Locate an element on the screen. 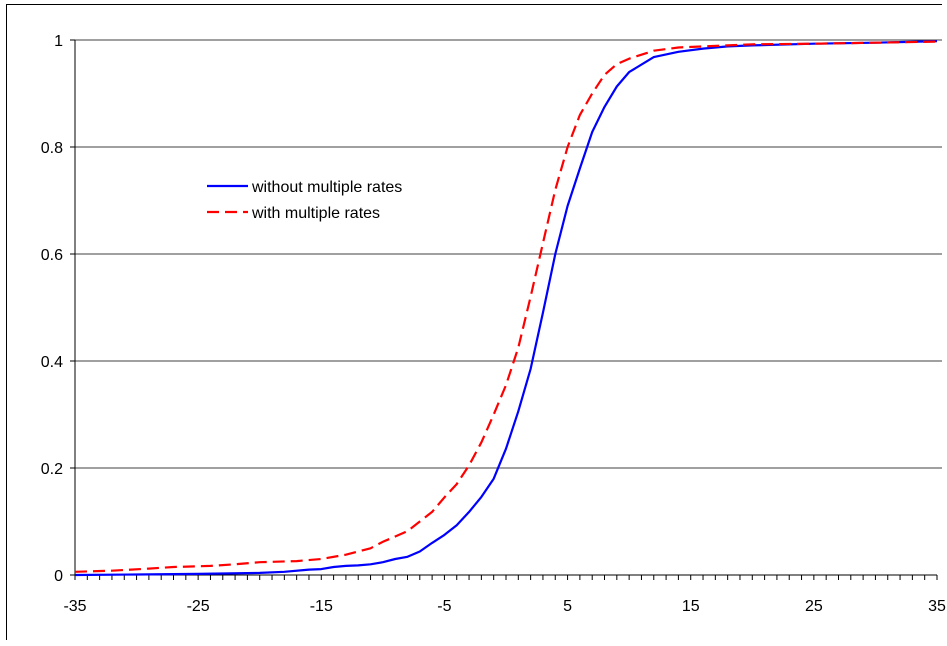 The height and width of the screenshot is (646, 947). x-tick-label: -25 is located at coordinates (198, 606).